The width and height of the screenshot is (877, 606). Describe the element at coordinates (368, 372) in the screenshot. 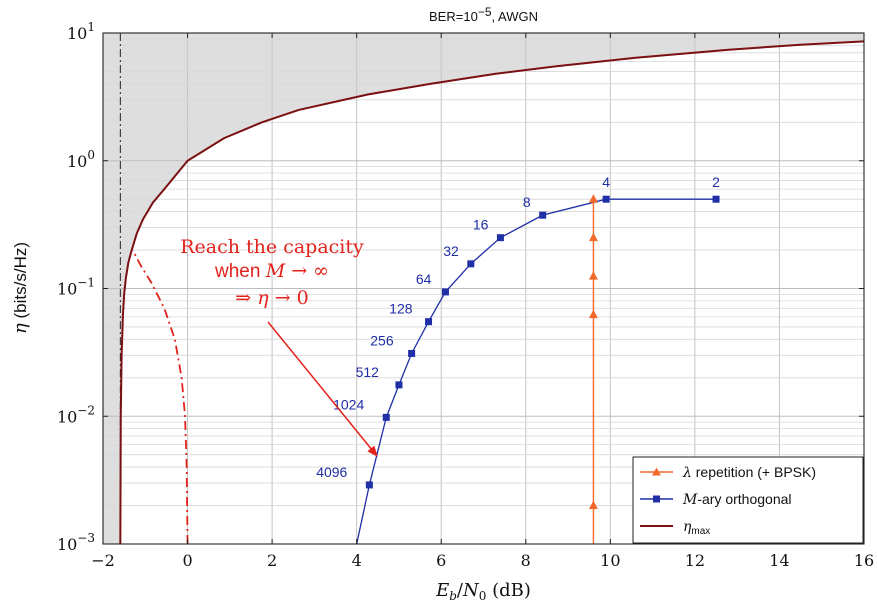

I see `orthogonal-point-label: 512` at that location.